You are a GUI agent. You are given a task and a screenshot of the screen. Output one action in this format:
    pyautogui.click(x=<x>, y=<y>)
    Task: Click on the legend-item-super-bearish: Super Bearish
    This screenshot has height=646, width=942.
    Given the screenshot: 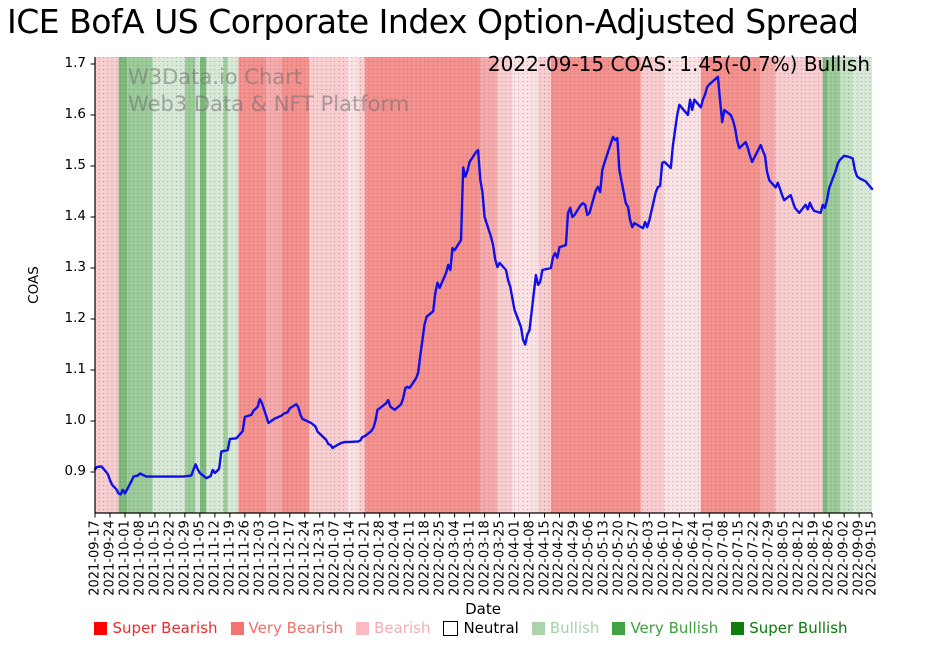 What is the action you would take?
    pyautogui.click(x=156, y=628)
    